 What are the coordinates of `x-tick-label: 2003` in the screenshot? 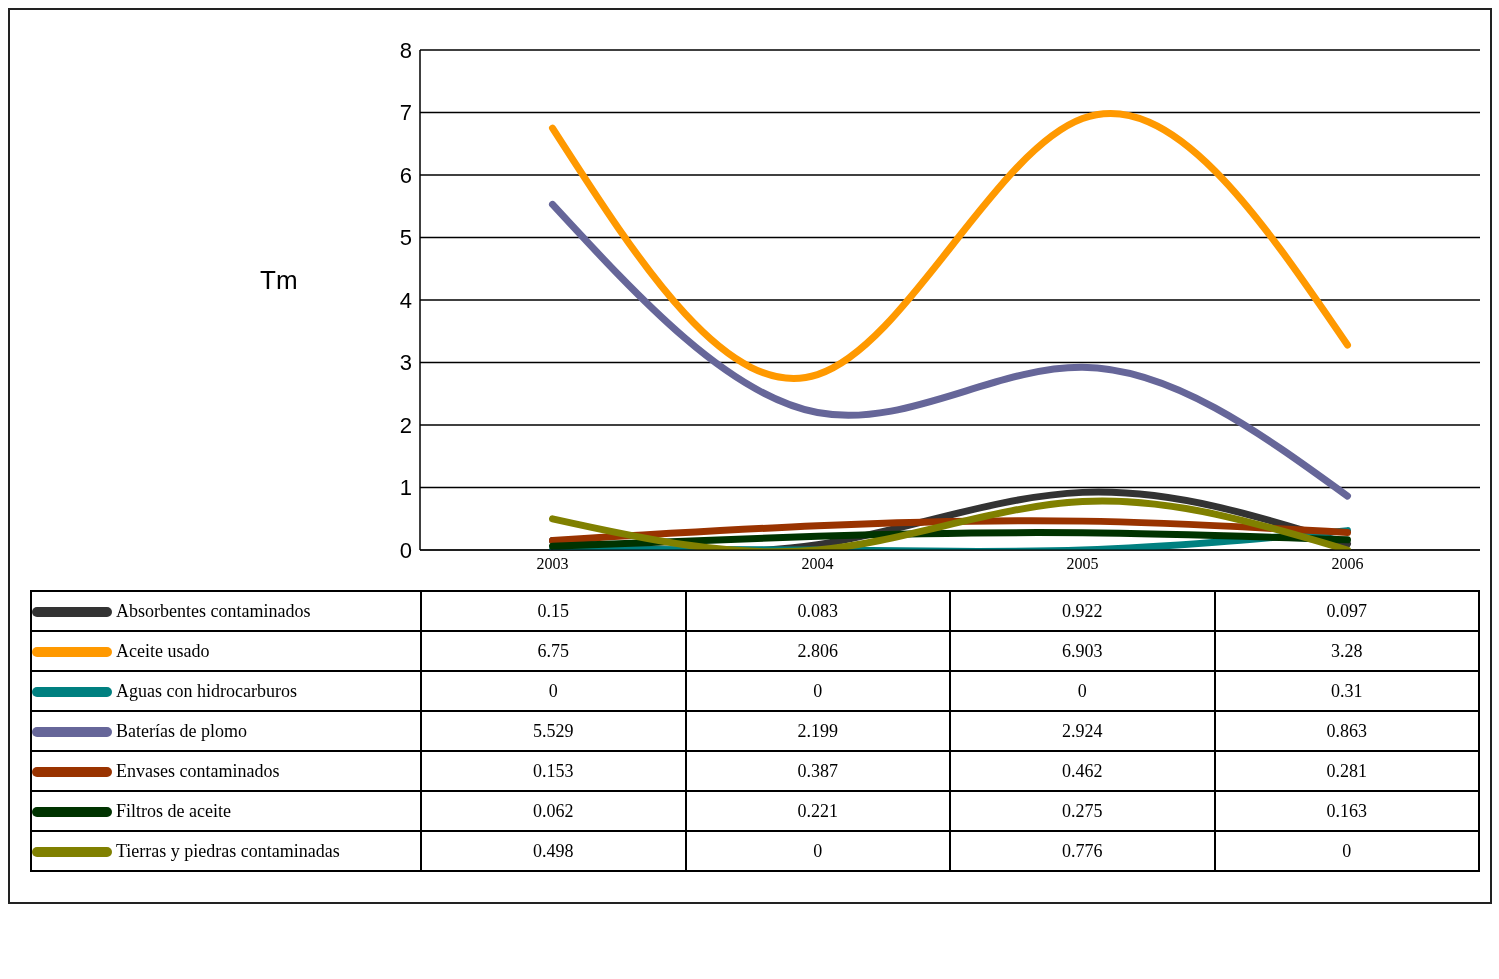 It's located at (552, 564).